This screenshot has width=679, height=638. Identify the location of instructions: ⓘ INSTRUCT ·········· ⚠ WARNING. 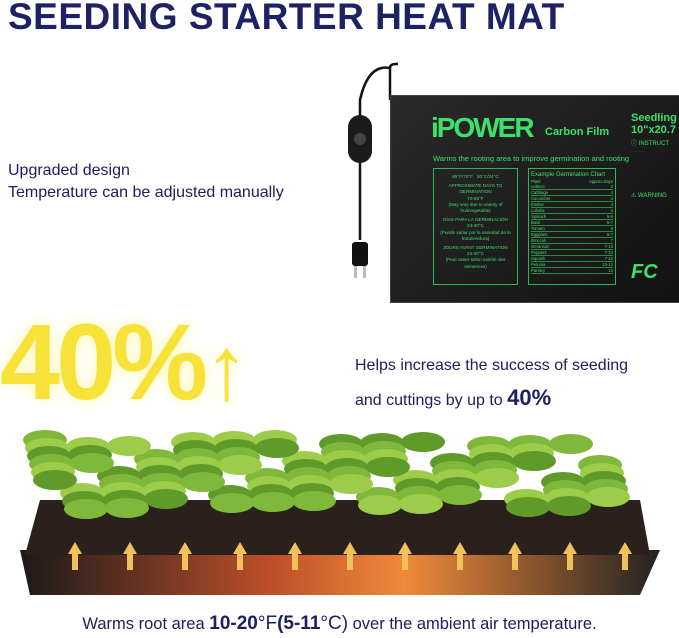
(650, 170).